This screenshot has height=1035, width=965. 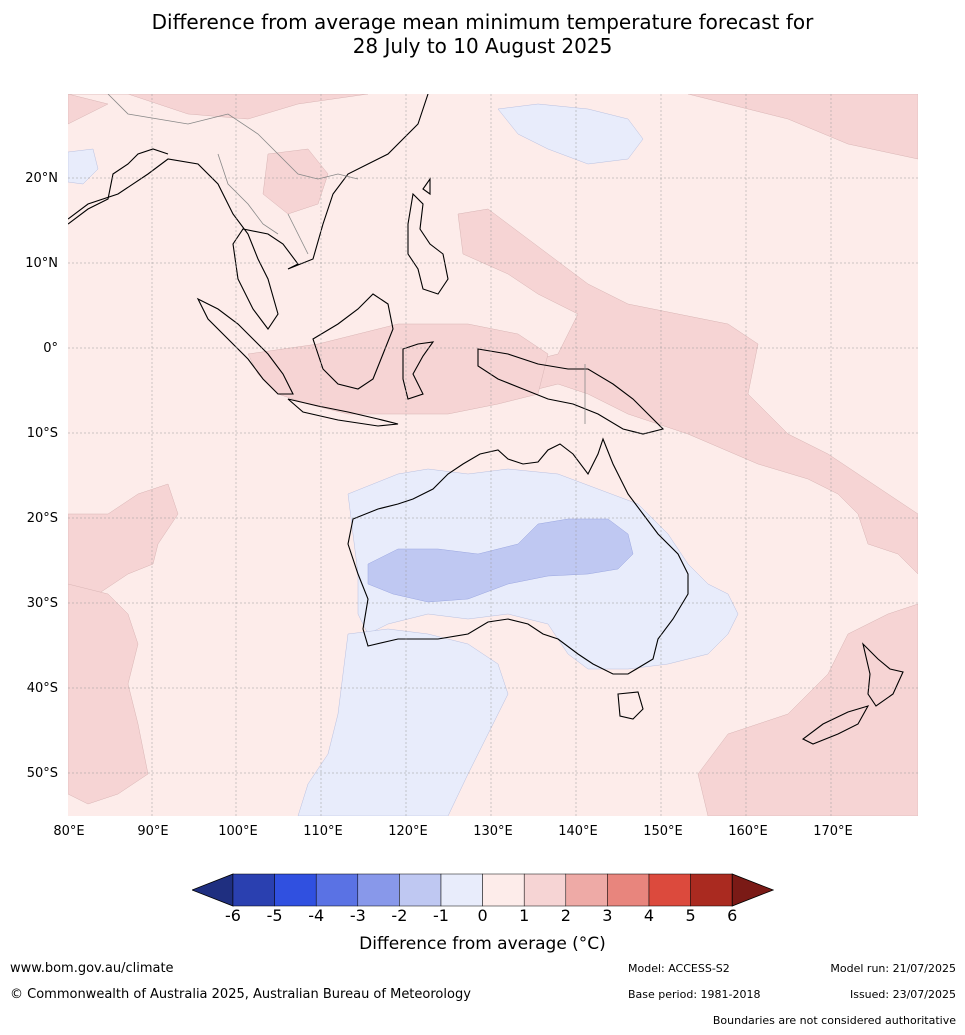 I want to click on colorbar, so click(x=483, y=890).